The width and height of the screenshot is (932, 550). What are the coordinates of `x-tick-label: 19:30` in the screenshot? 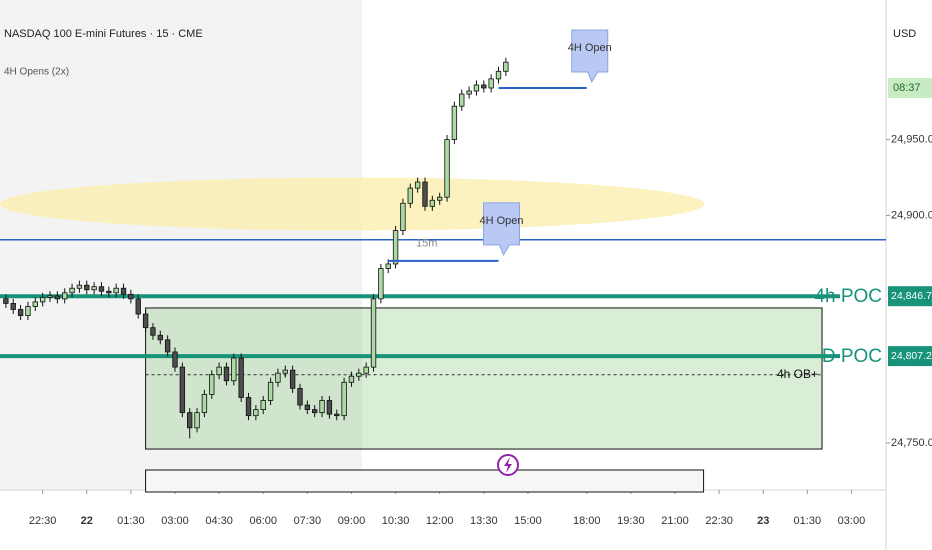 It's located at (631, 521).